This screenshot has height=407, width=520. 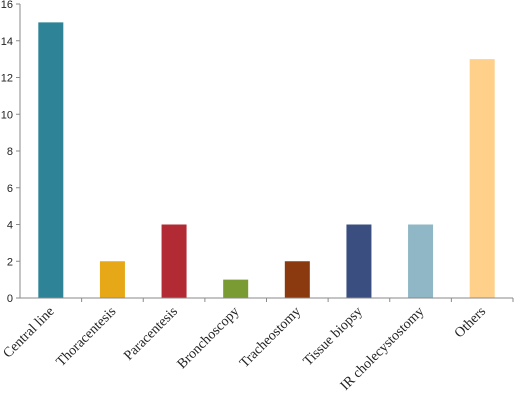 I want to click on y-tick-label: 12, so click(x=7, y=79).